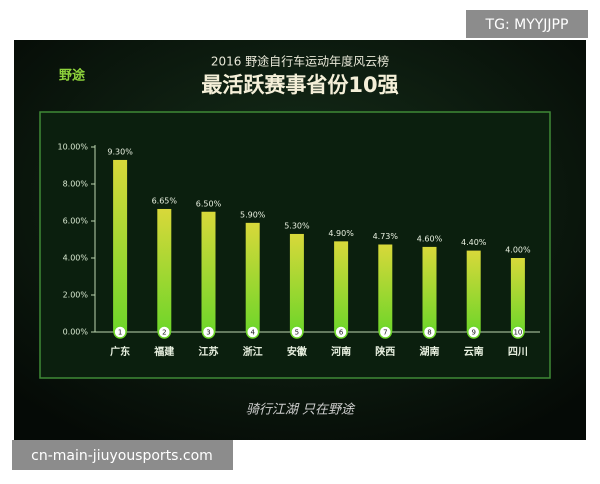 The image size is (600, 484). What do you see at coordinates (430, 238) in the screenshot?
I see `value-label: 4.60%` at bounding box center [430, 238].